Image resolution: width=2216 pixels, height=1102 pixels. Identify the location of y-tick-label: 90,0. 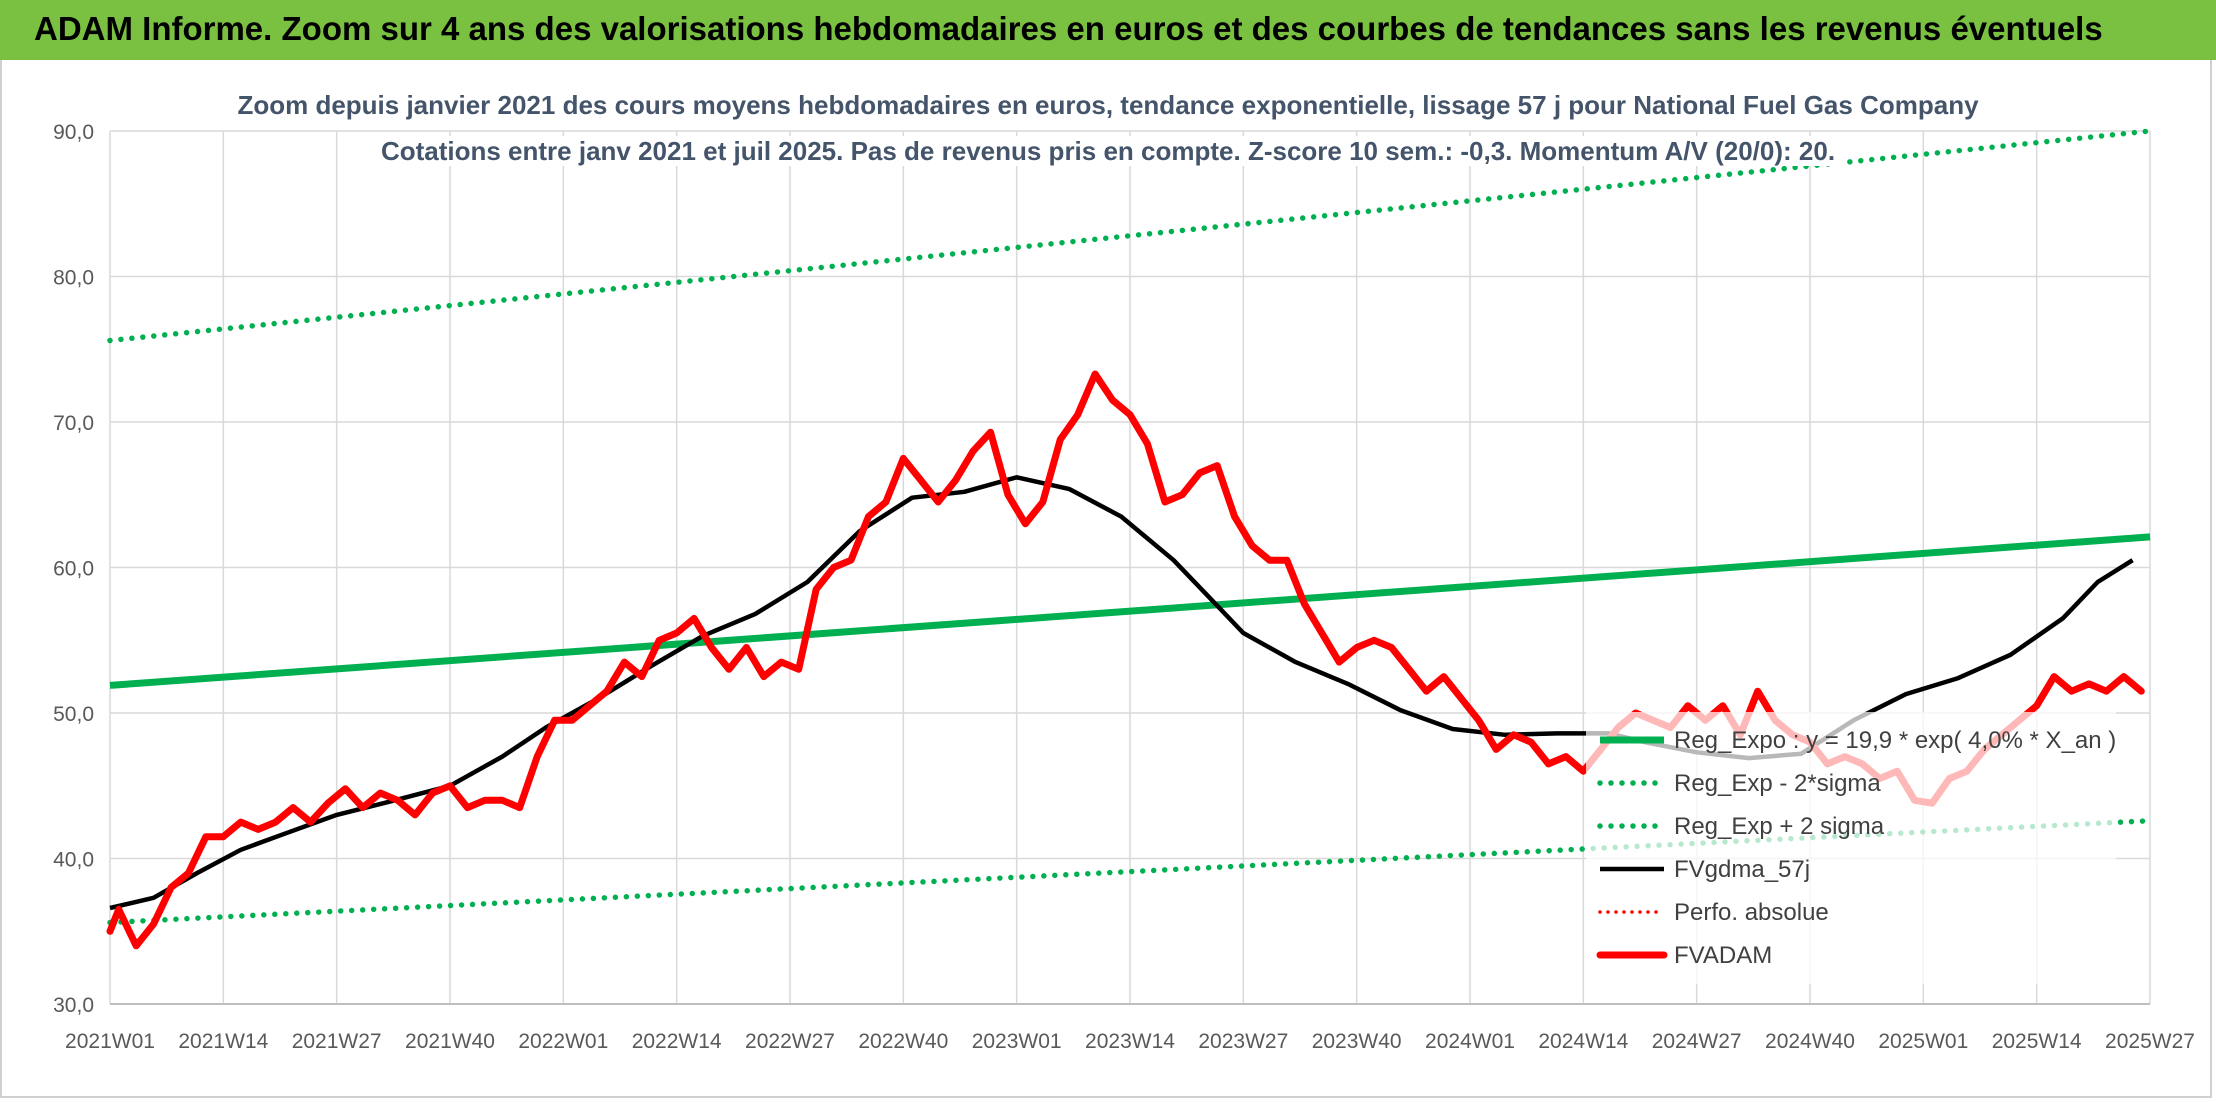
(73, 132).